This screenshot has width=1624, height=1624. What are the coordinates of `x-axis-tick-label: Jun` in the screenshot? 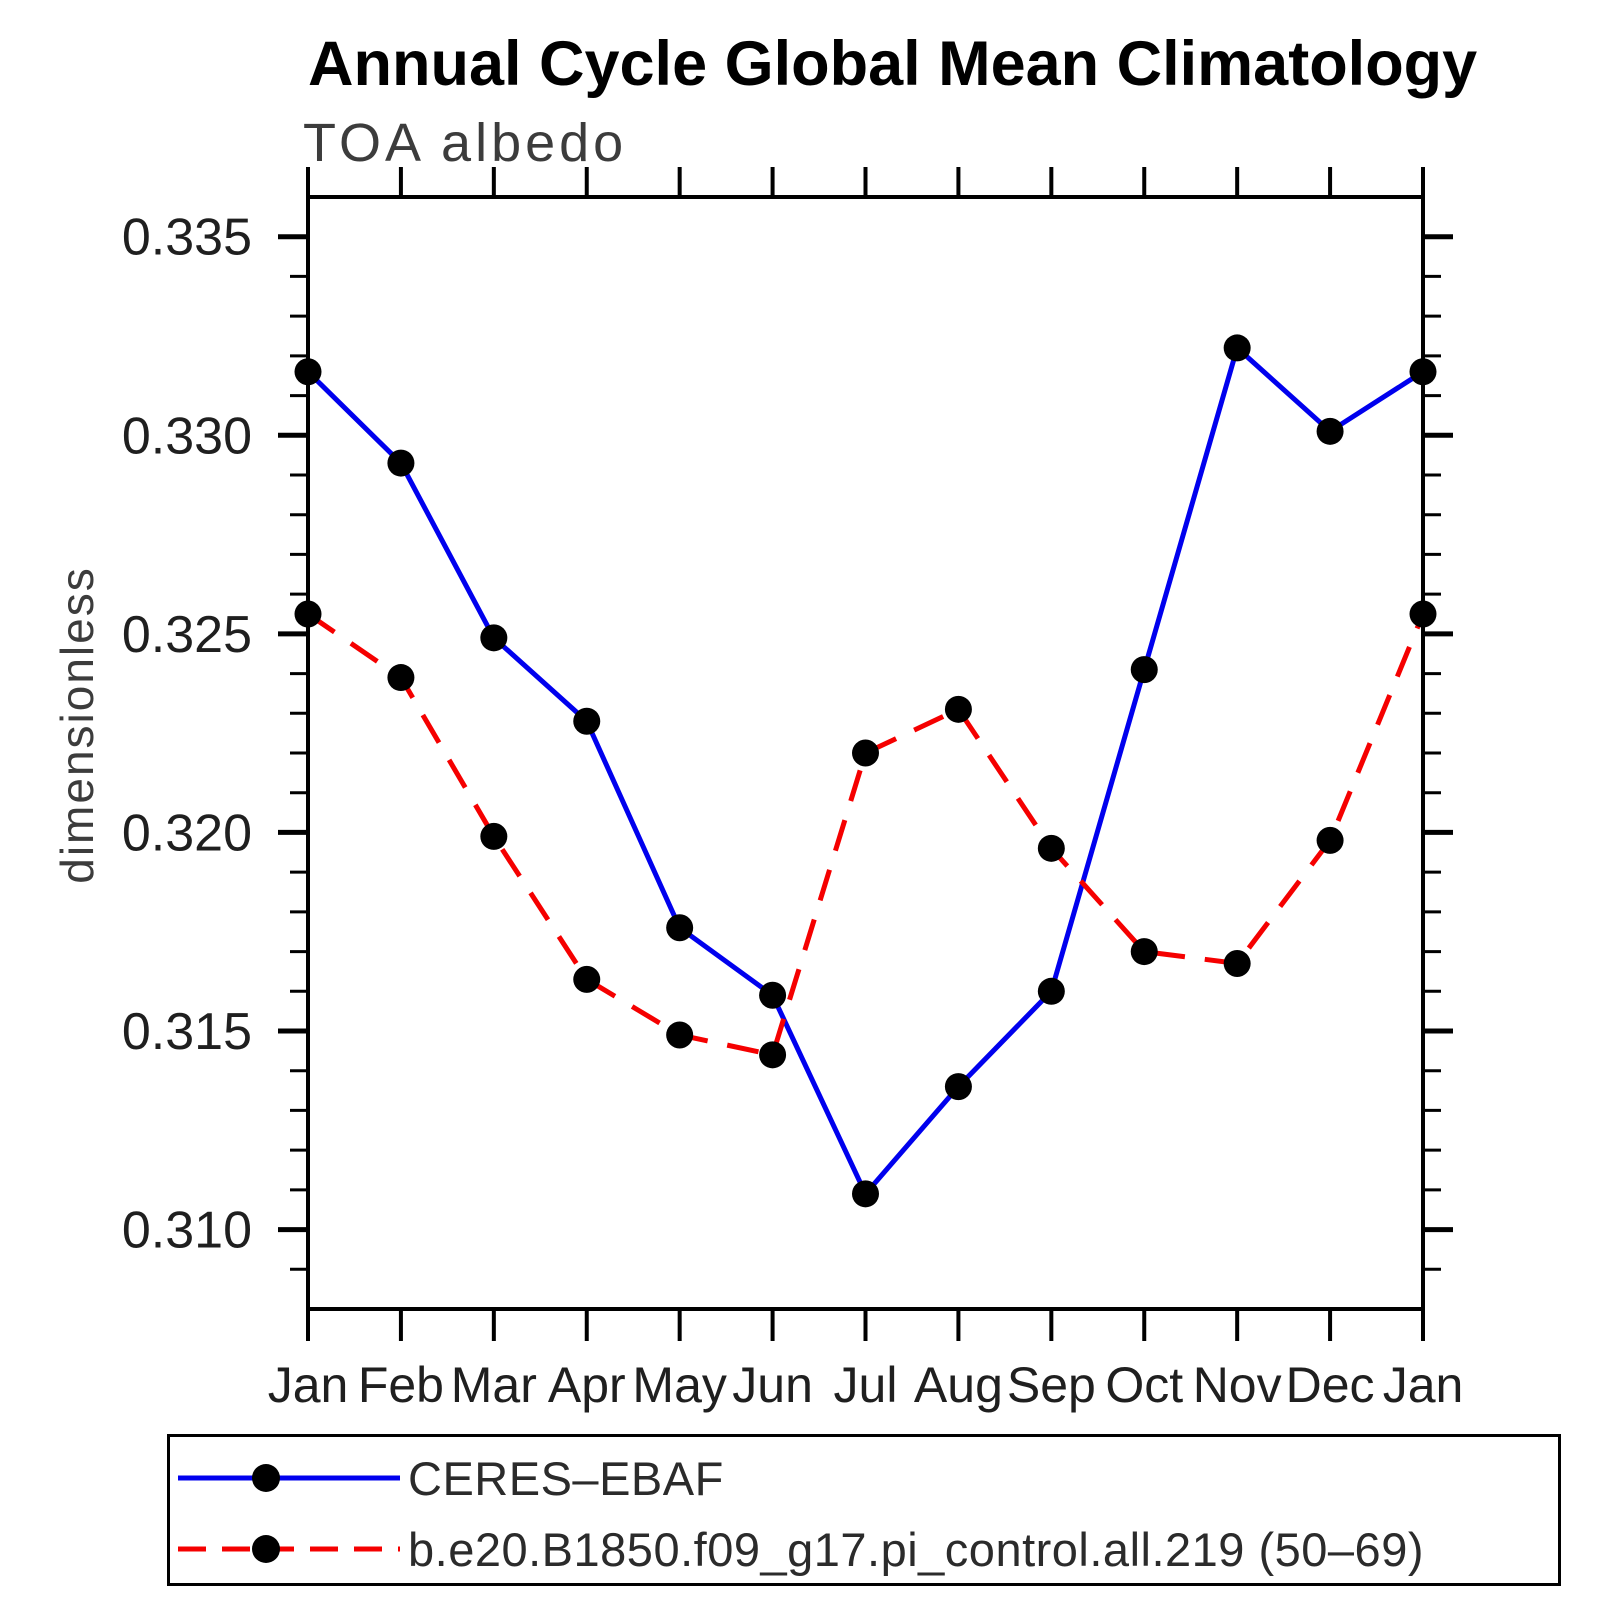 It's located at (772, 1385).